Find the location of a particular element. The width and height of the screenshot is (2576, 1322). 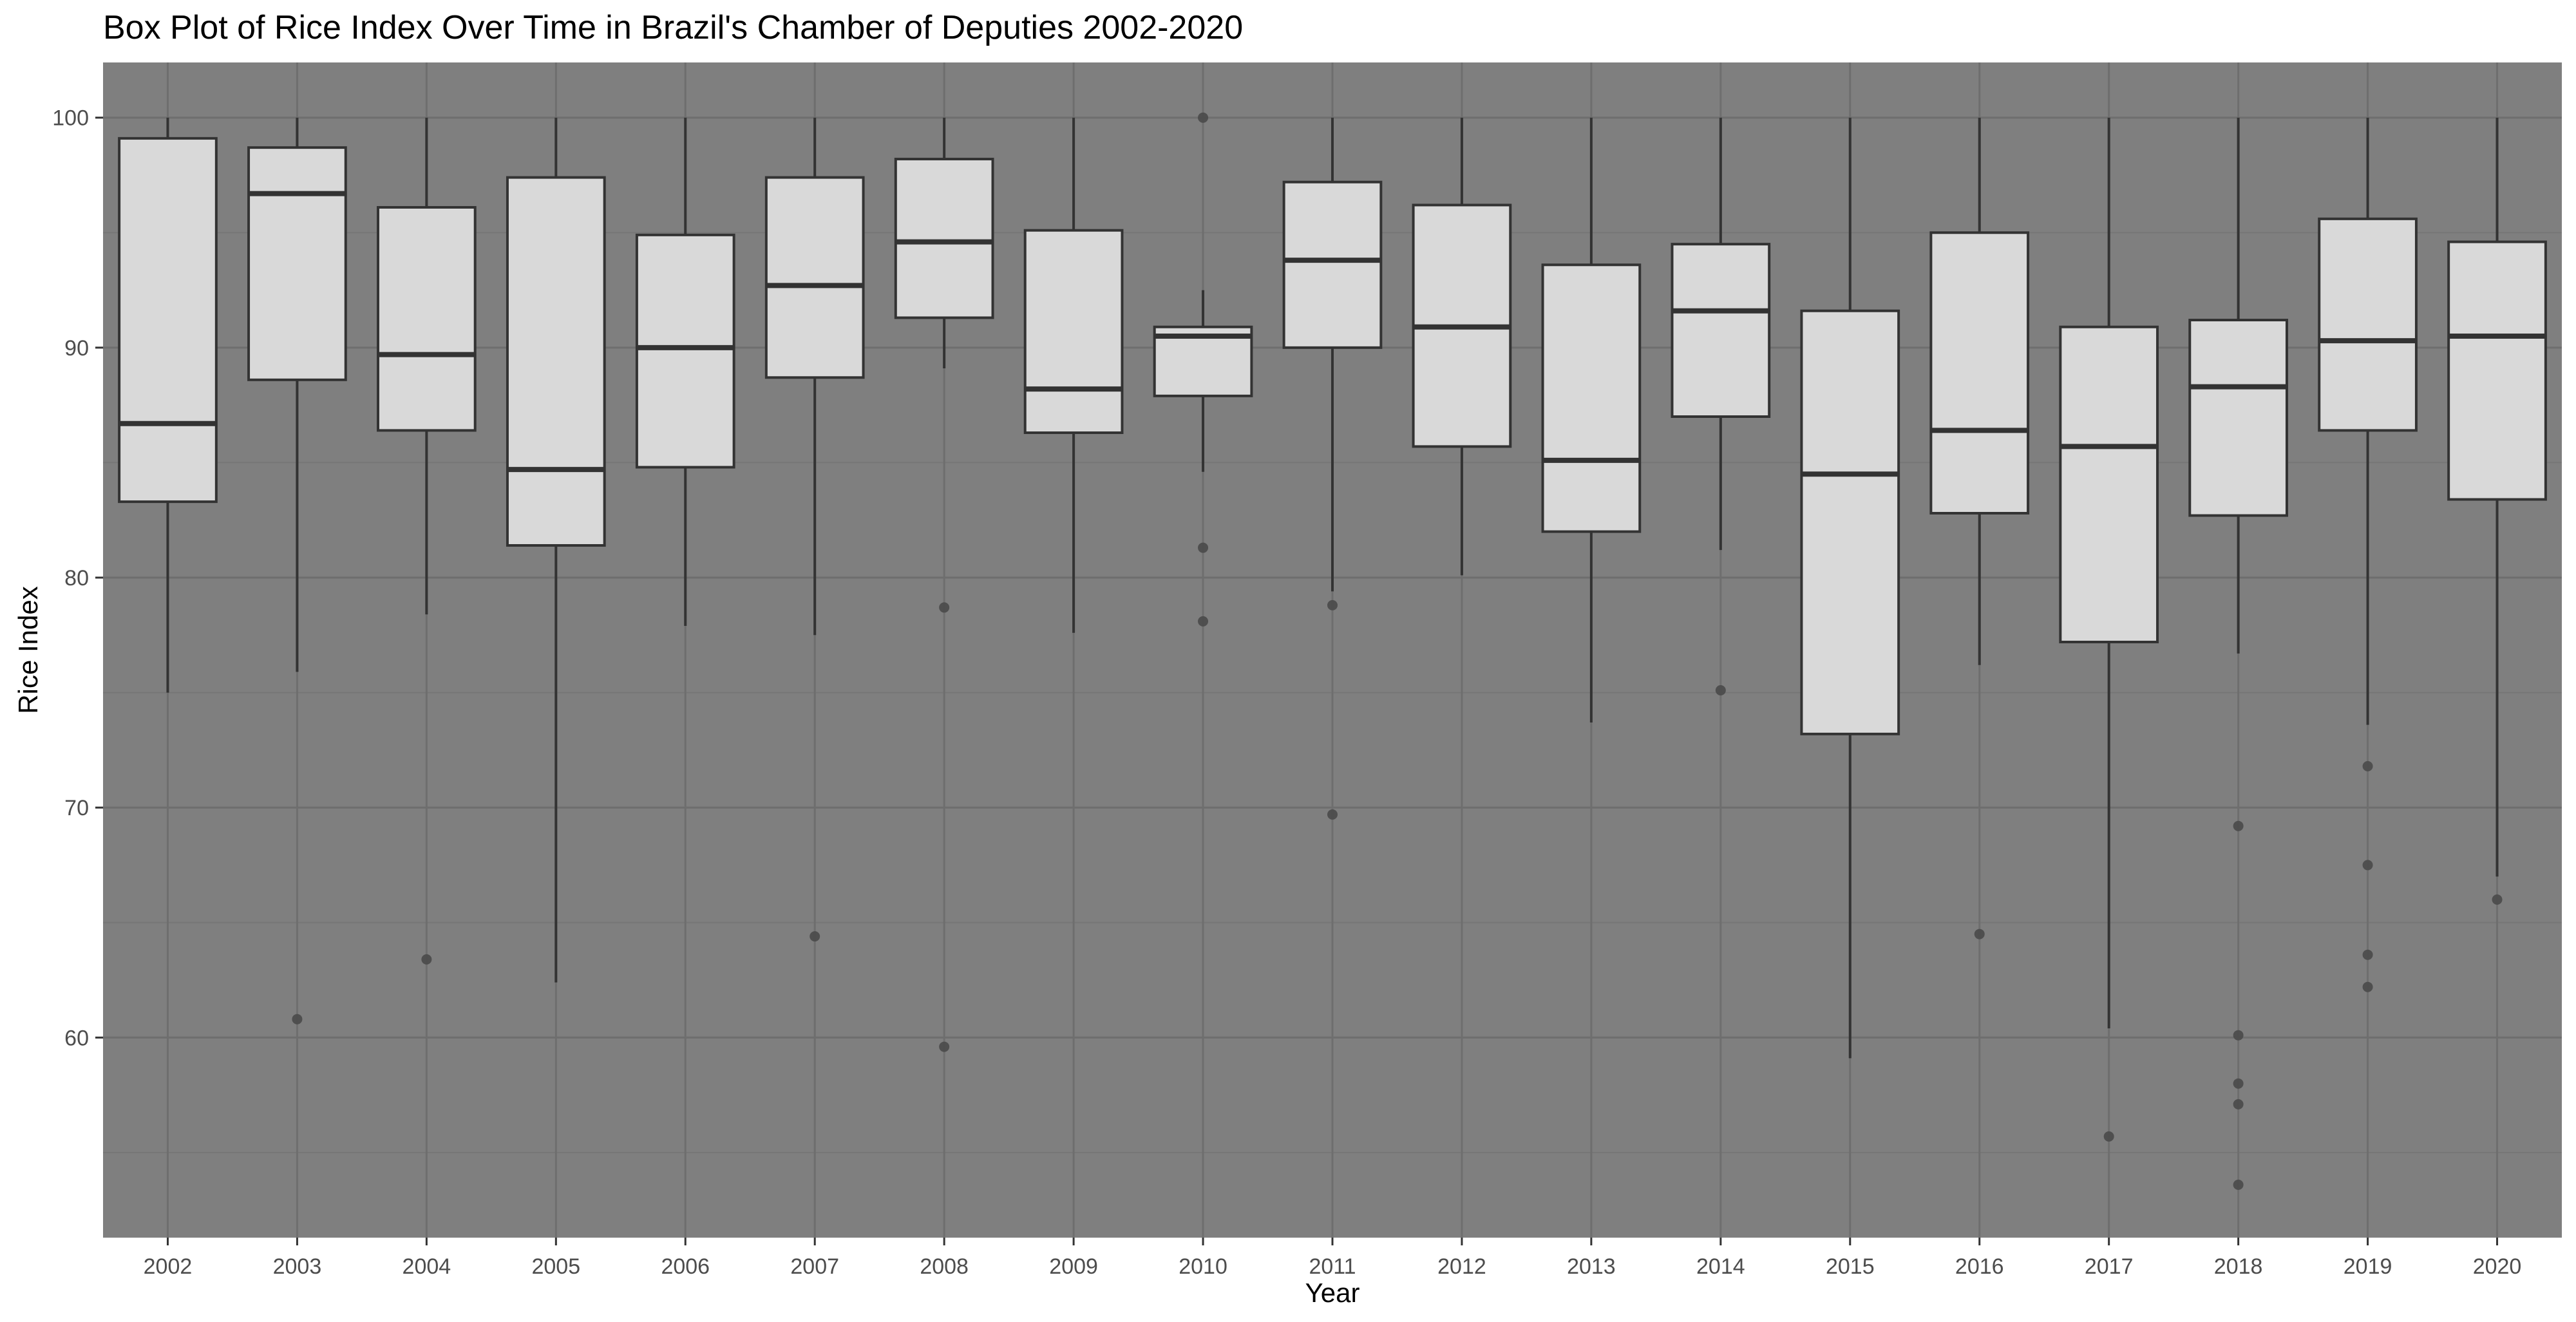

y-axis-title: Rice Index is located at coordinates (28, 649).